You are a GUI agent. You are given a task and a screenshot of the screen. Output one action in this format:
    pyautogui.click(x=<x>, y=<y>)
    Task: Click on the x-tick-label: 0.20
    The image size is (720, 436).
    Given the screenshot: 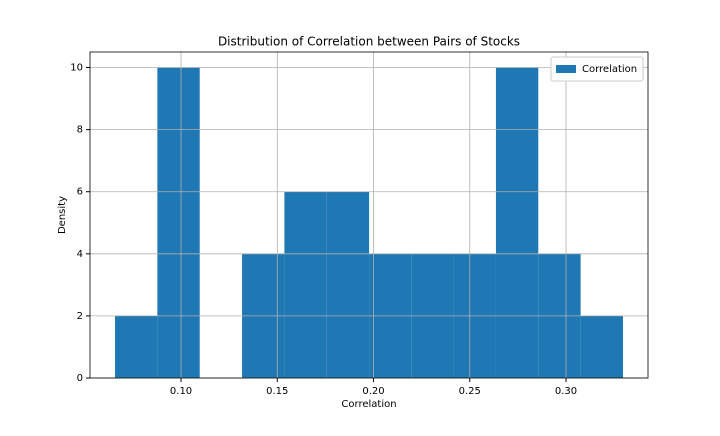 What is the action you would take?
    pyautogui.click(x=373, y=391)
    